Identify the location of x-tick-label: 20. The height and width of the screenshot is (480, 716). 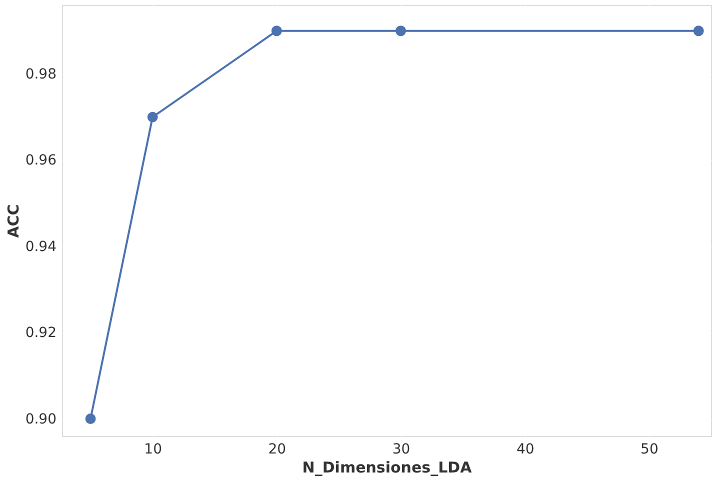
(277, 450).